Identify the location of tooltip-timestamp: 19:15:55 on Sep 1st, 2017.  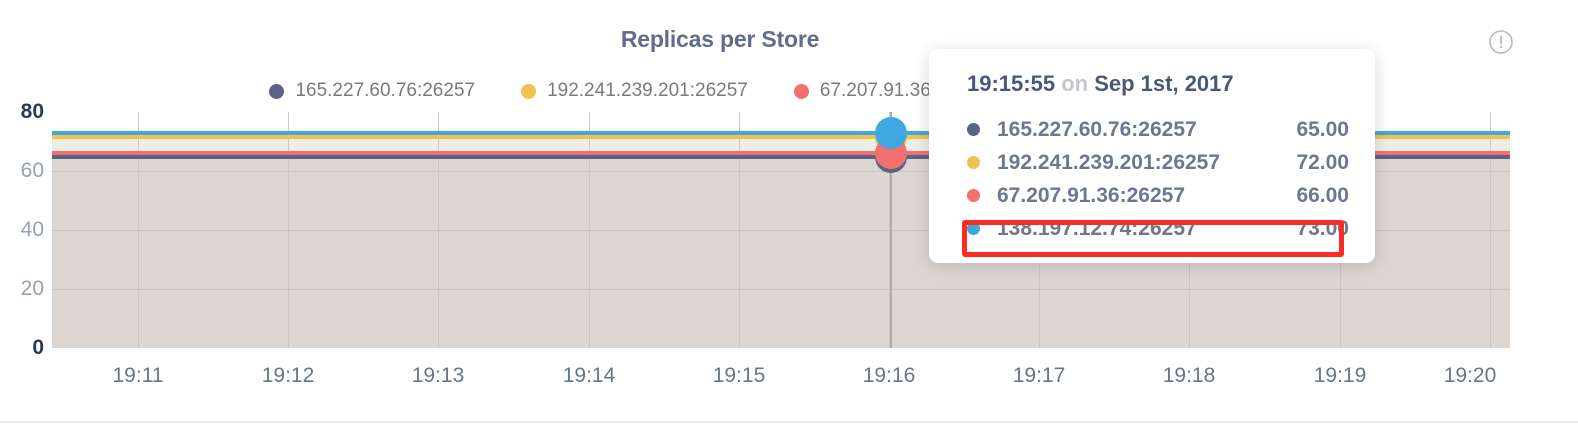
(1152, 92).